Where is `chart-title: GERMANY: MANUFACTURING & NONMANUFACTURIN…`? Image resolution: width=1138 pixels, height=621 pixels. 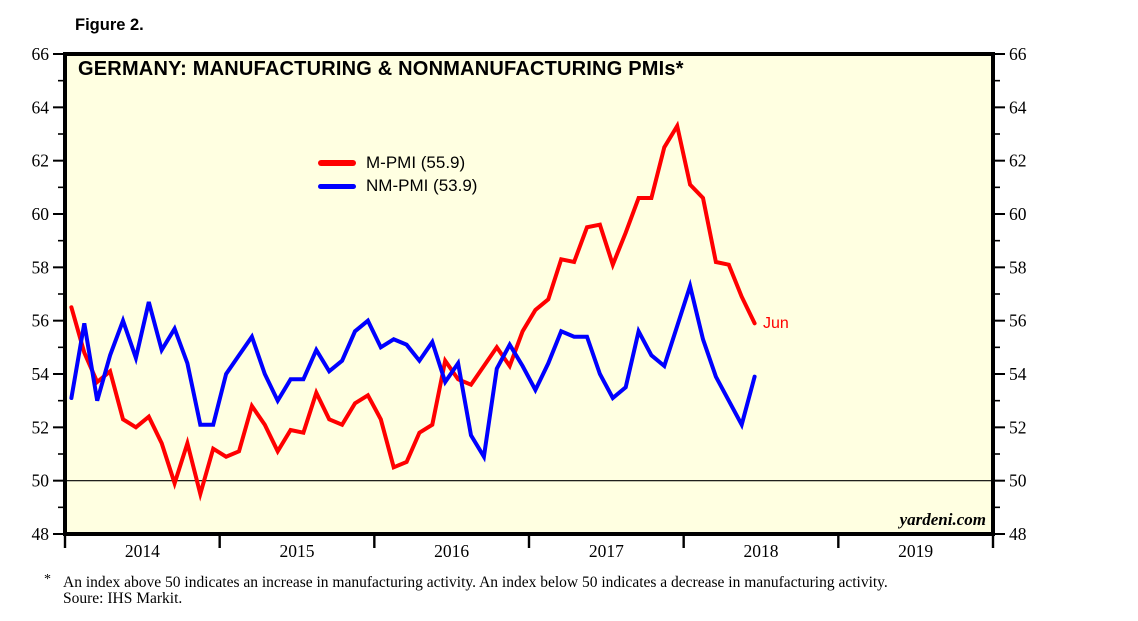
chart-title: GERMANY: MANUFACTURING & NONMANUFACTURIN… is located at coordinates (381, 69).